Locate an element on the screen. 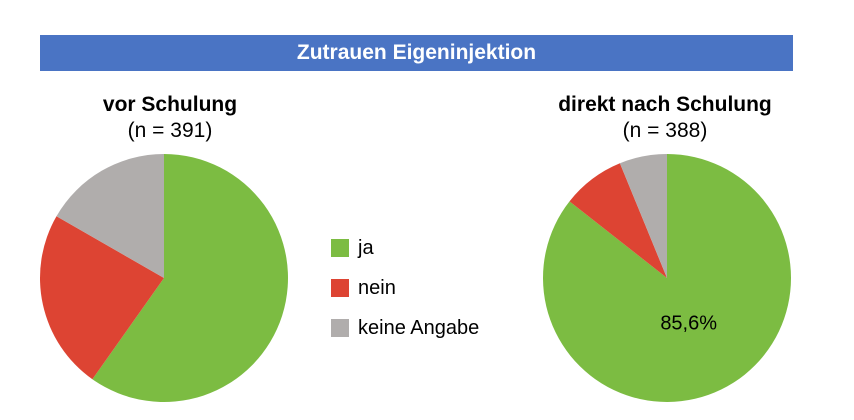  legend-item-keine-angabe: keine Angabe is located at coordinates (405, 328).